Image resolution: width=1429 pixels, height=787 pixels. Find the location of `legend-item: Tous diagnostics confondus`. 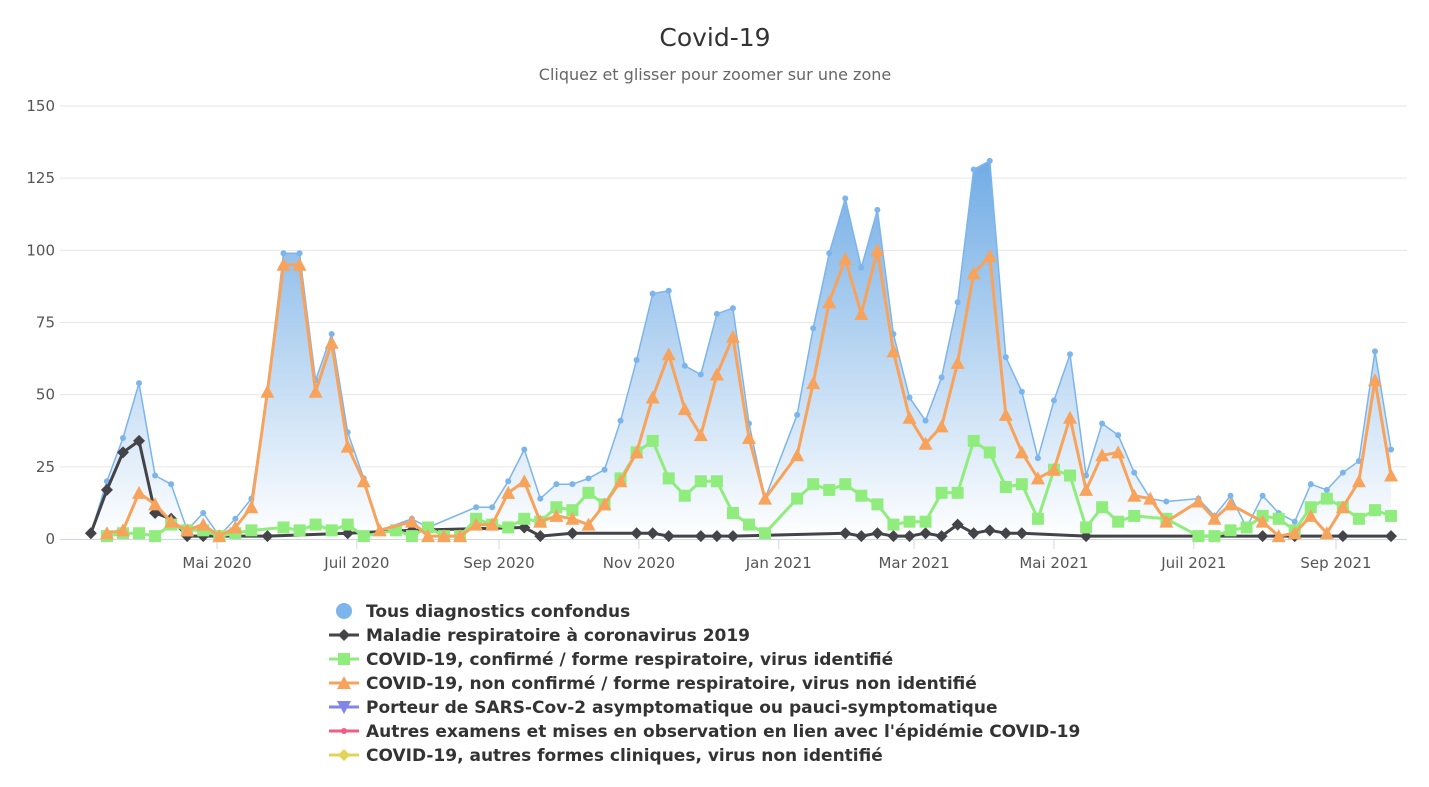

legend-item: Tous diagnostics confondus is located at coordinates (479, 612).